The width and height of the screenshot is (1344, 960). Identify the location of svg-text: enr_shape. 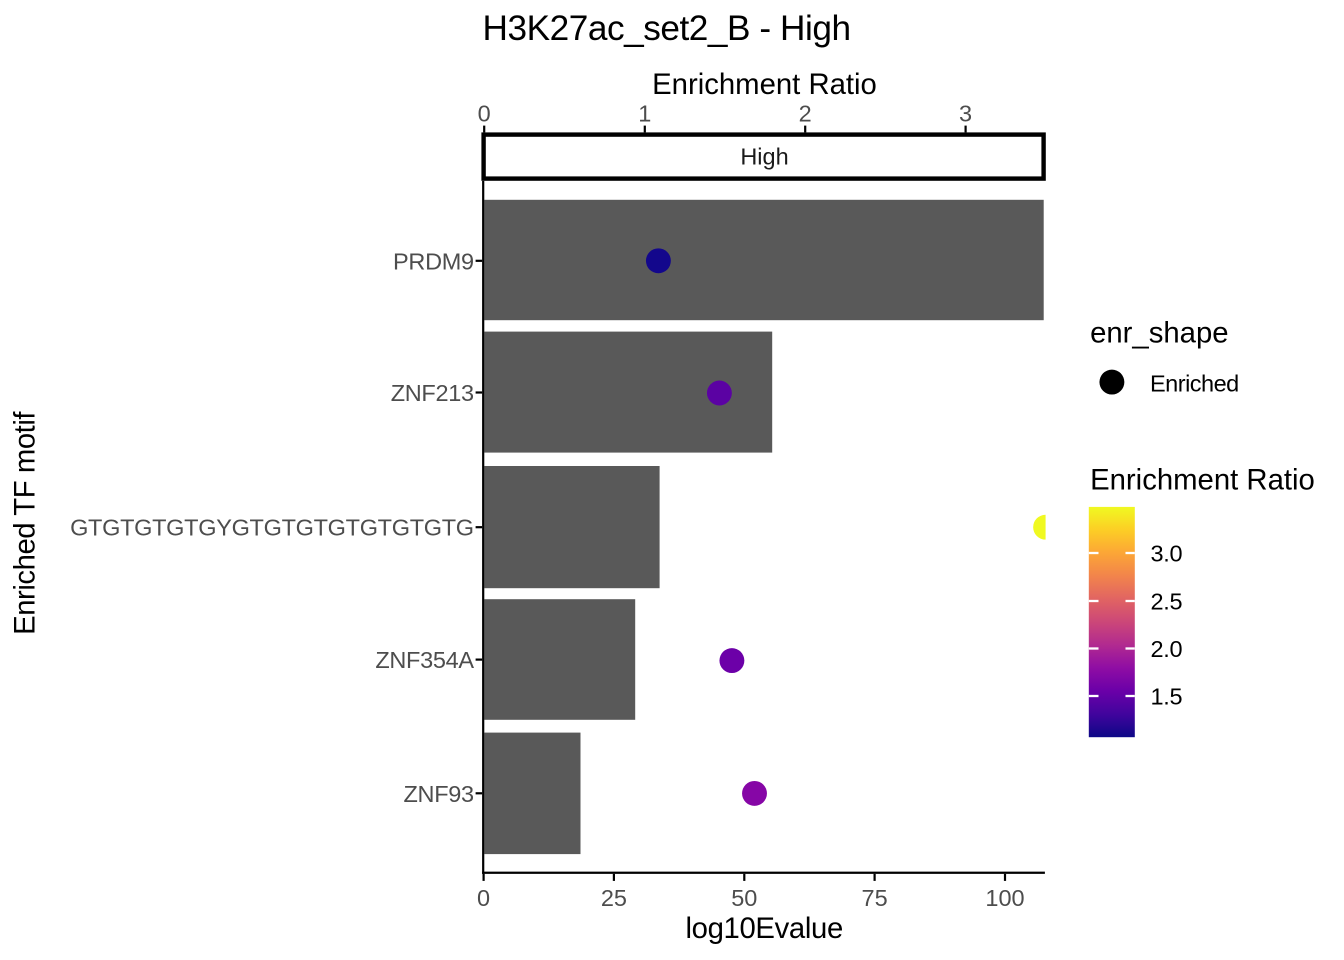
(1159, 333).